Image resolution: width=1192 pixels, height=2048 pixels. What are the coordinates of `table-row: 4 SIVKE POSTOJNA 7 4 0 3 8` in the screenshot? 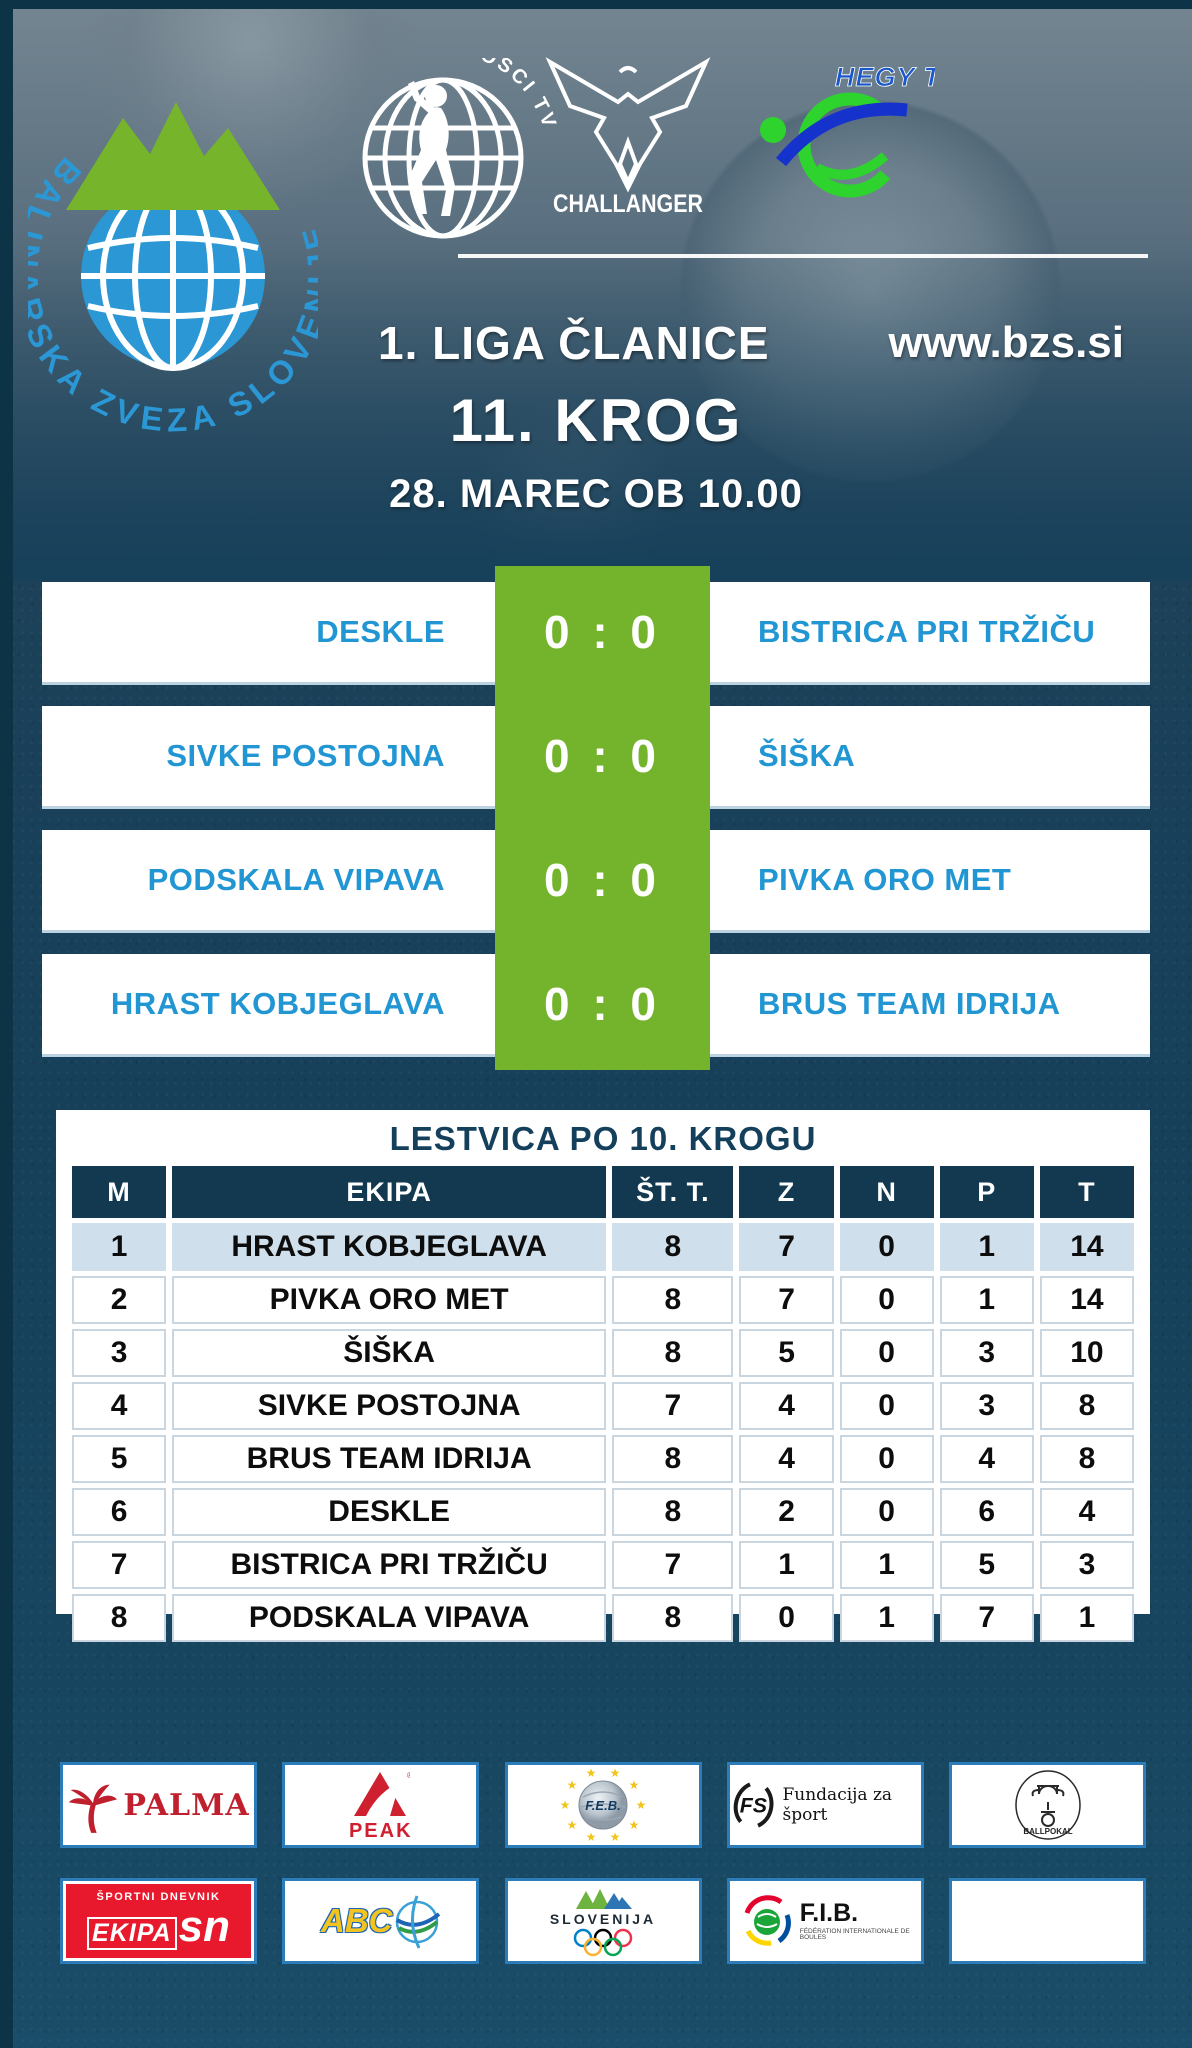 It's located at (603, 1406).